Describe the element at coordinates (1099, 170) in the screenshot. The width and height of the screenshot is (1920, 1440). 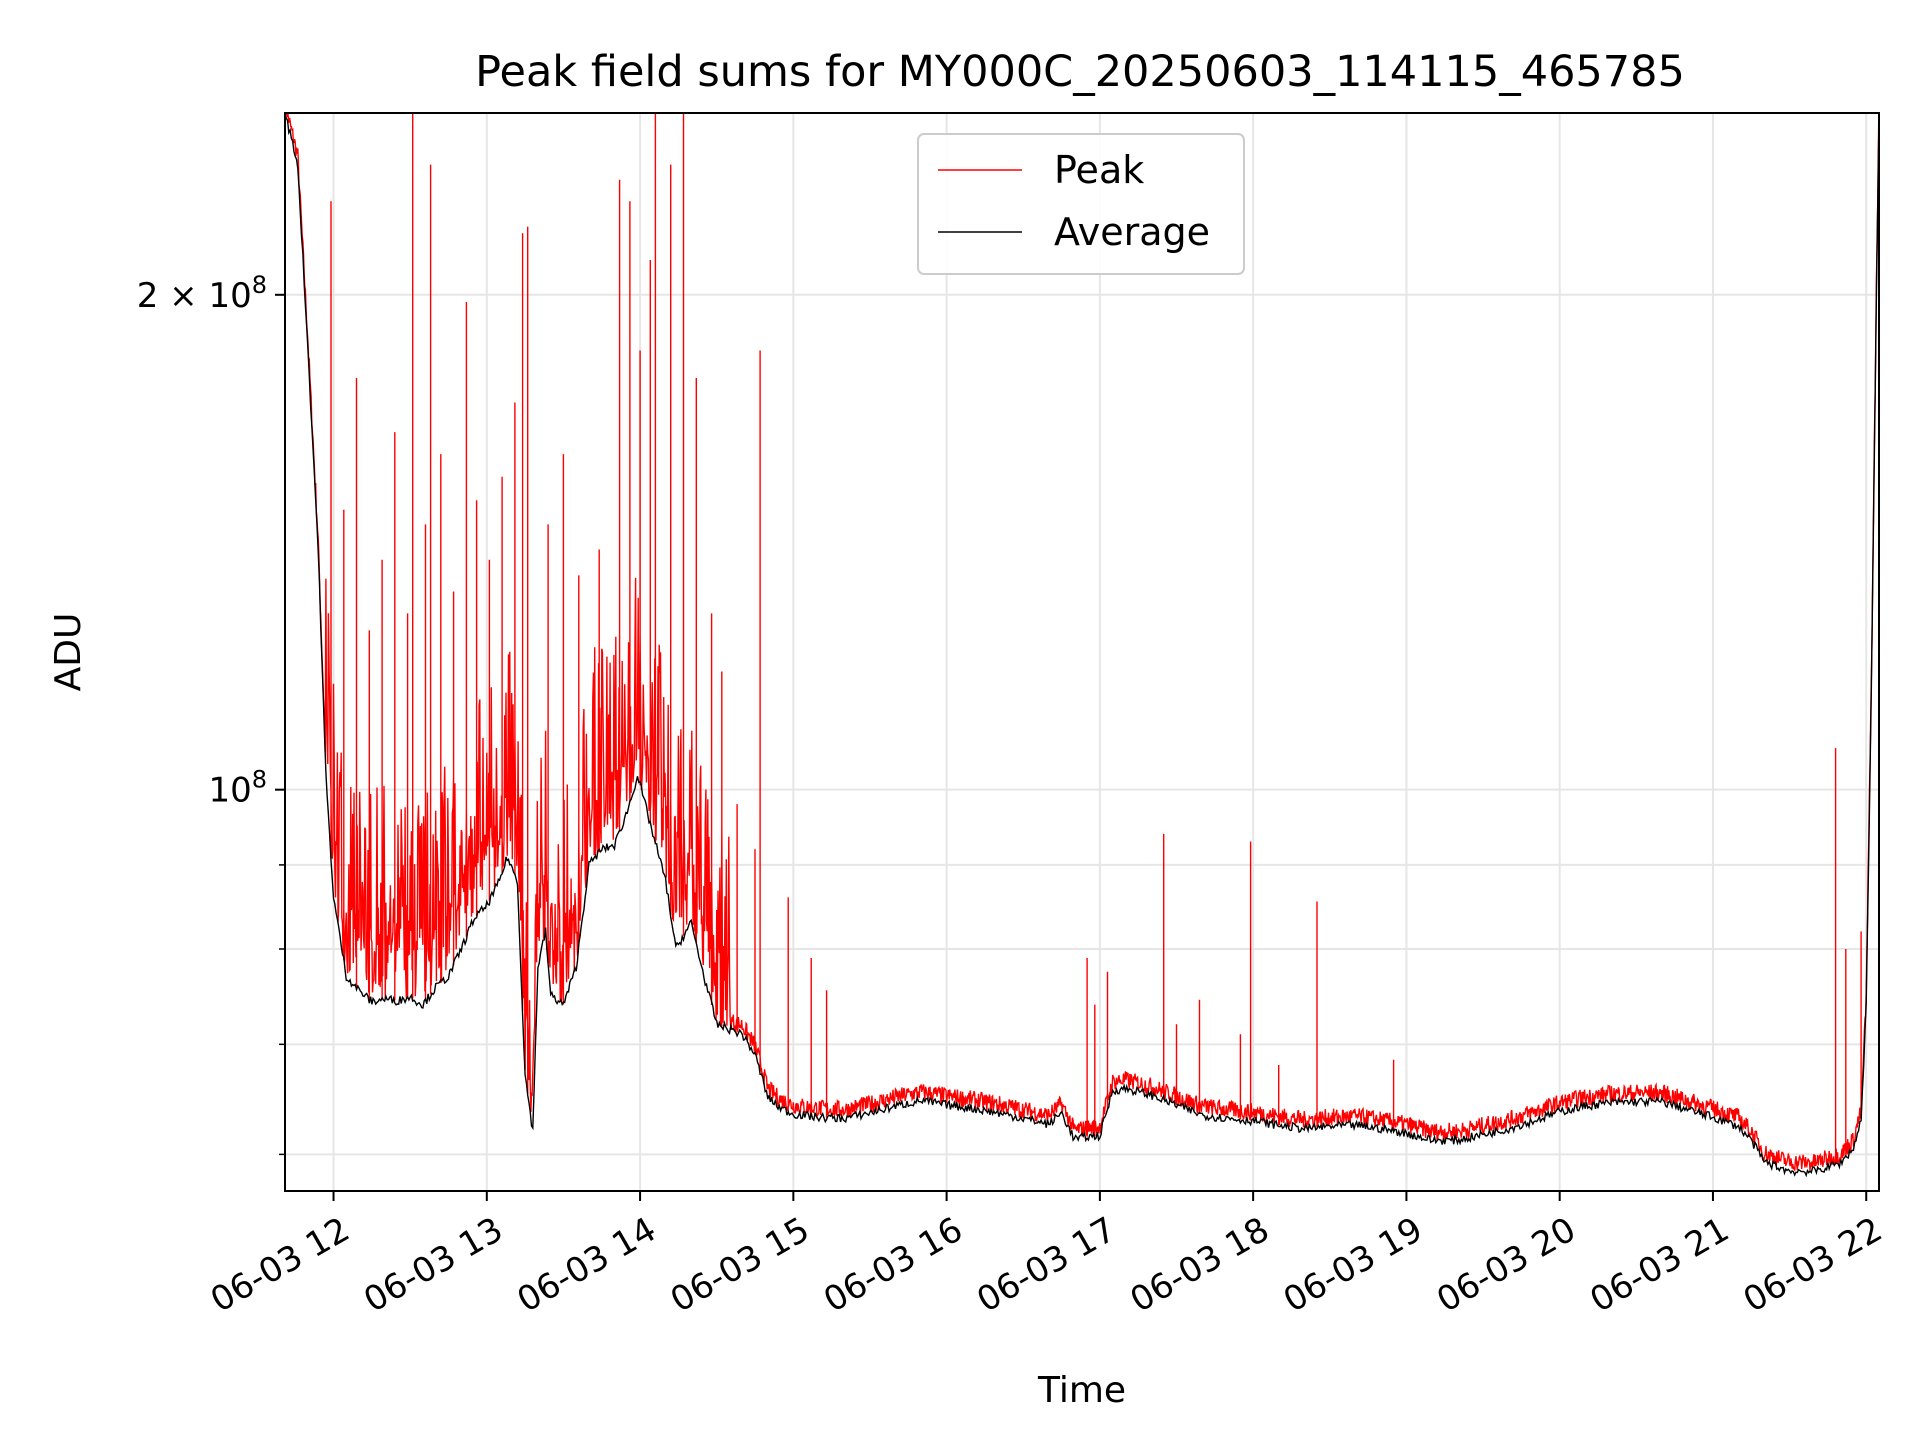
I see `legend-label-peak: Peak` at that location.